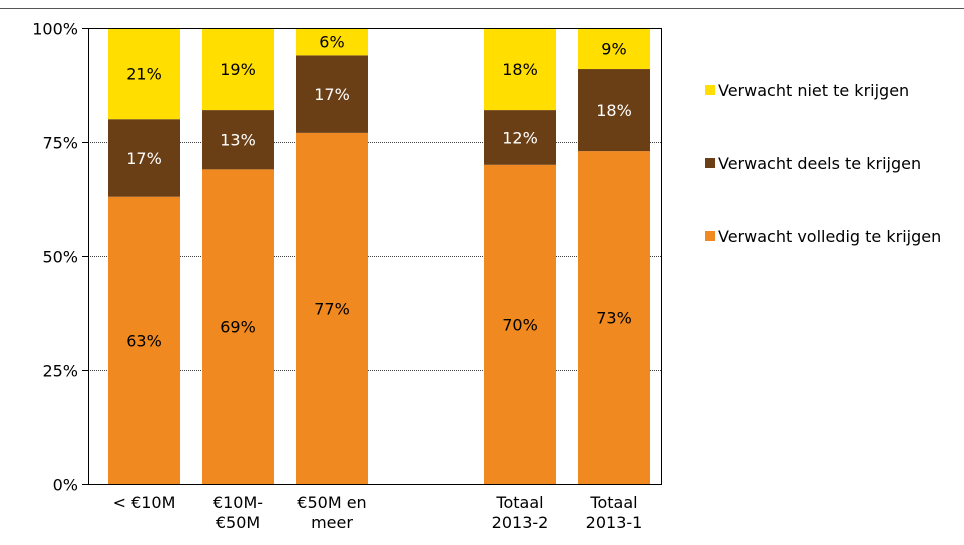 This screenshot has width=964, height=545. I want to click on legend-label: Verwacht niet te krijgen, so click(813, 90).